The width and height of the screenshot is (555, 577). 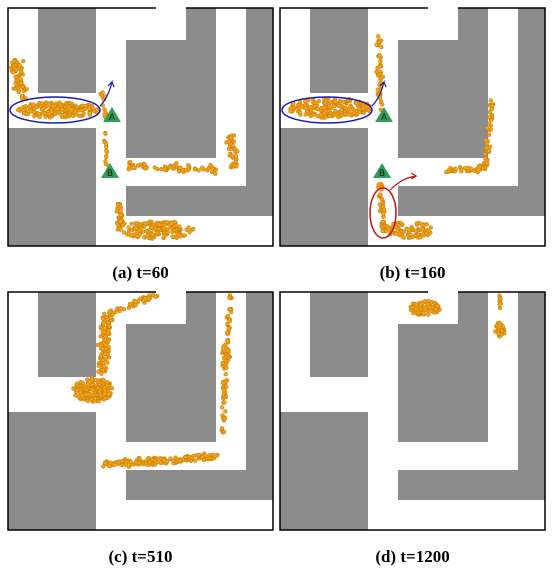 I want to click on panel-caption: (c) t=510, so click(x=141, y=556).